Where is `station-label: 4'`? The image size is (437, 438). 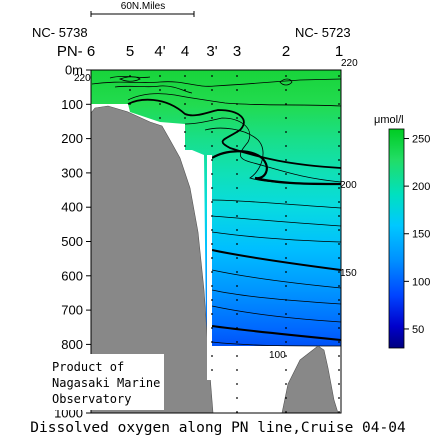
station-label: 4' is located at coordinates (159, 51).